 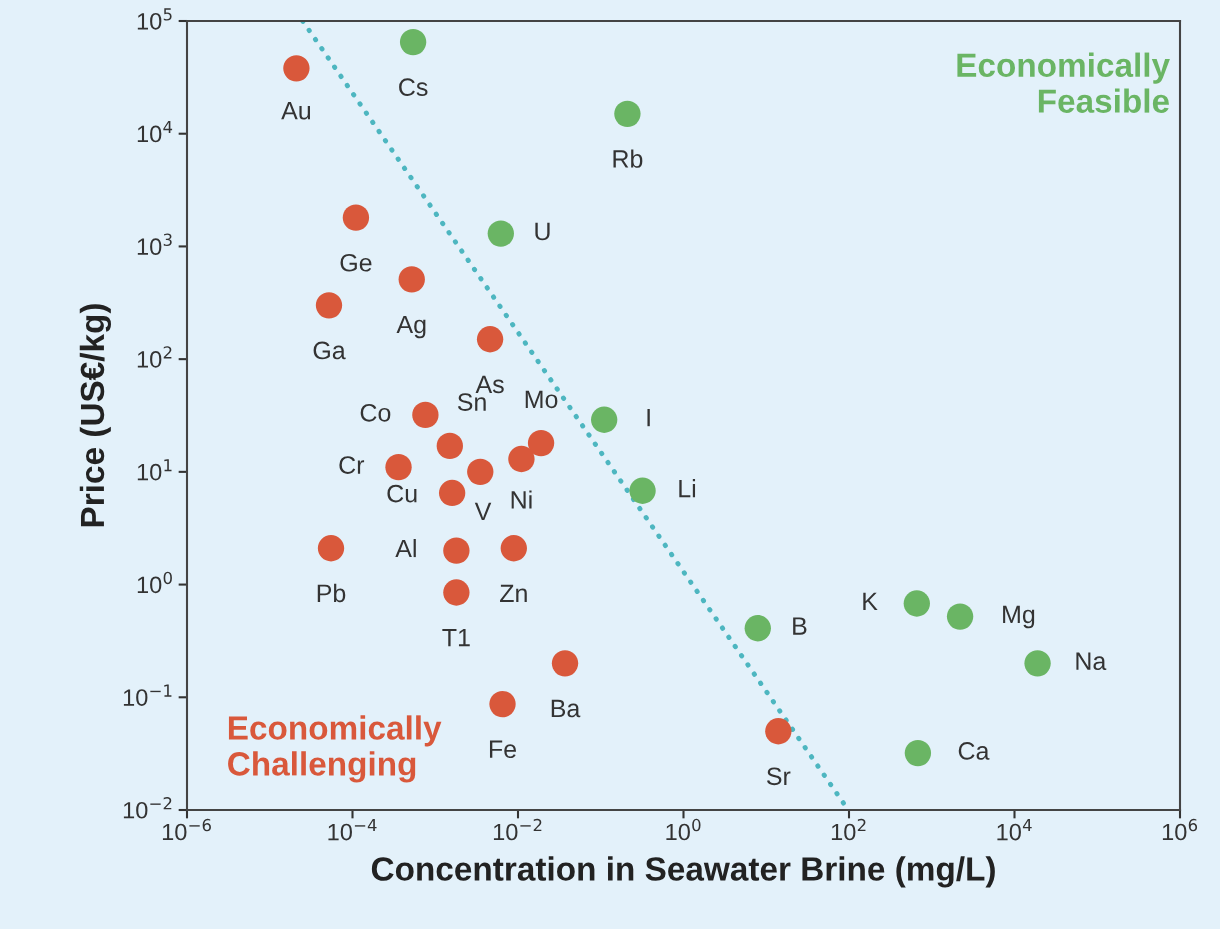 What do you see at coordinates (95, 415) in the screenshot?
I see `y-axis-title: Price (US€/kg)` at bounding box center [95, 415].